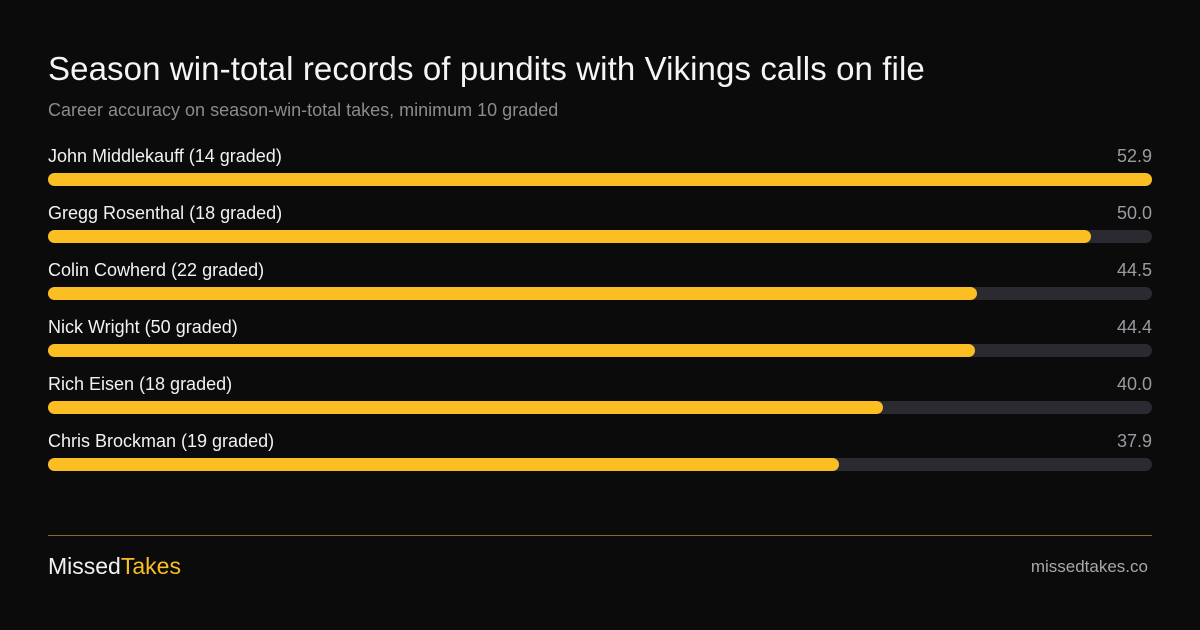 Image resolution: width=1200 pixels, height=630 pixels. I want to click on bar-value-label: 40.0, so click(1134, 384).